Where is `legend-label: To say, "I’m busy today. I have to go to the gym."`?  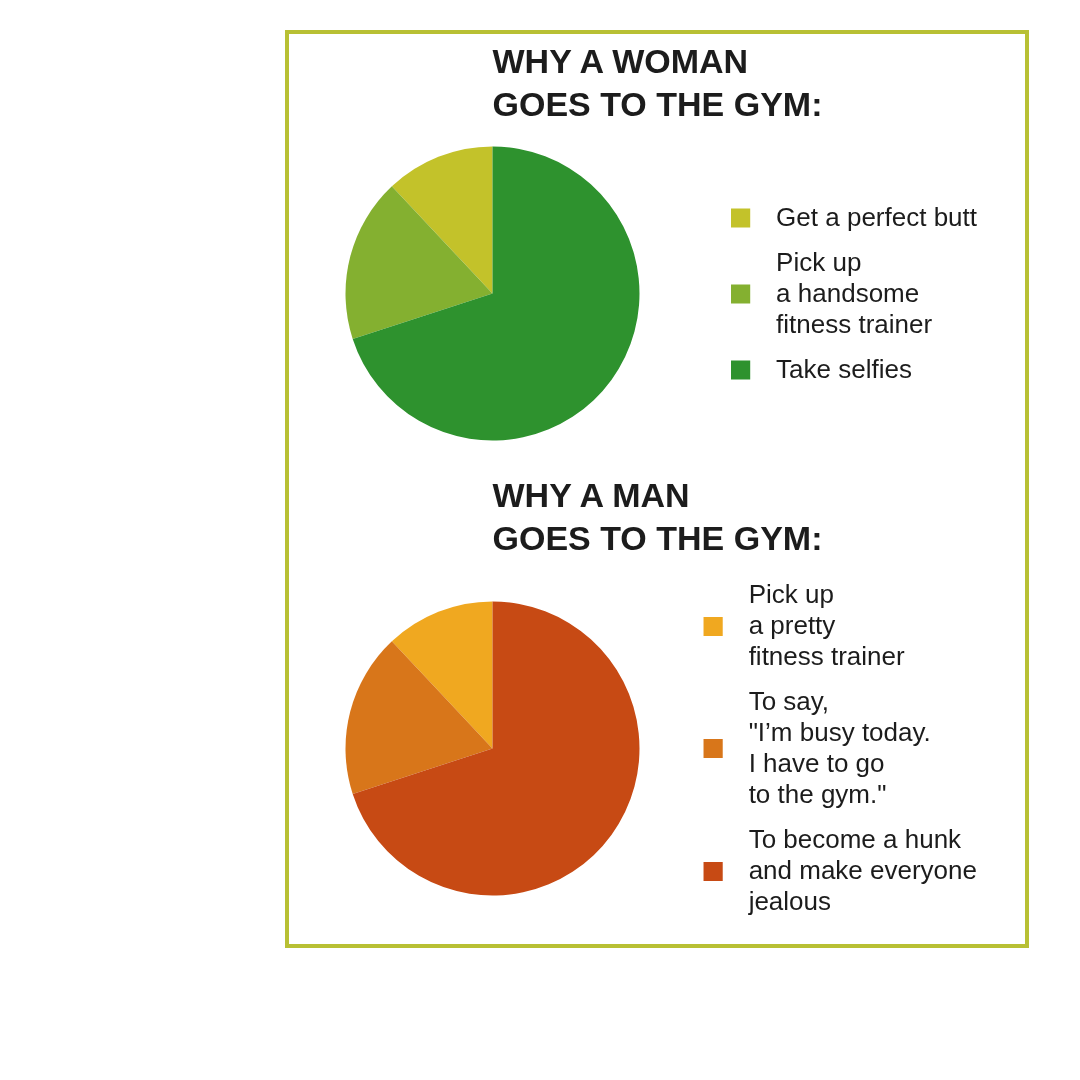
legend-label: To say, "I’m busy today. I have to go to the gym." is located at coordinates (839, 748).